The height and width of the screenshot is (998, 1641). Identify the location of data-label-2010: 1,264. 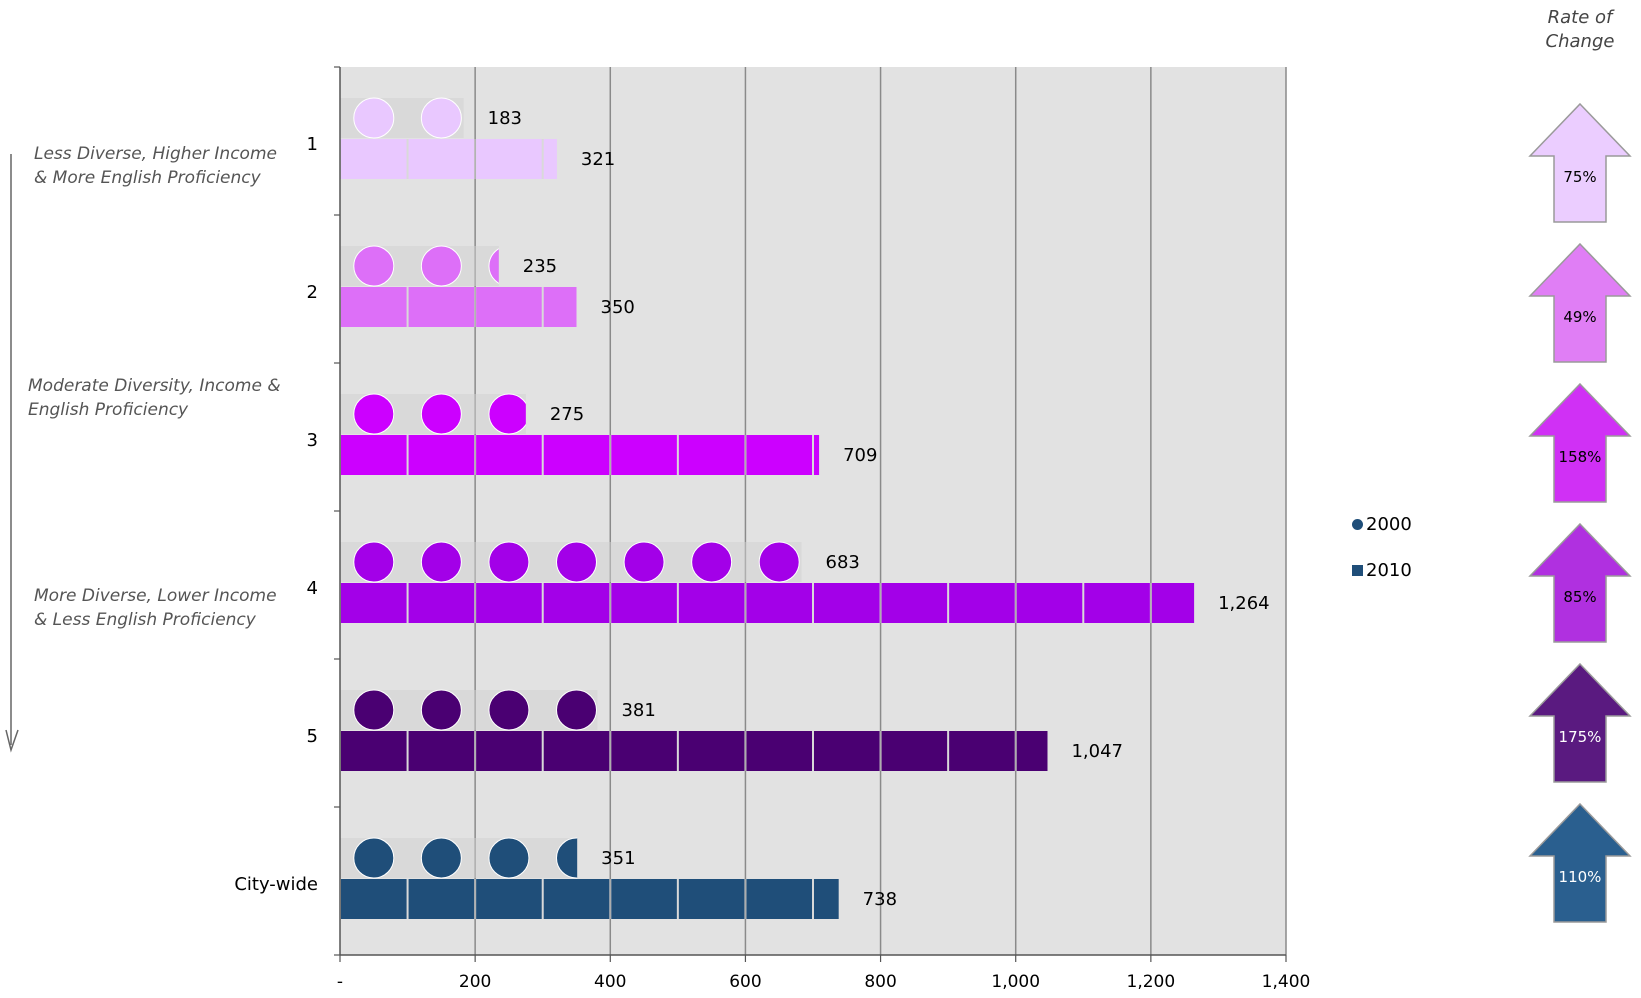
(1244, 603).